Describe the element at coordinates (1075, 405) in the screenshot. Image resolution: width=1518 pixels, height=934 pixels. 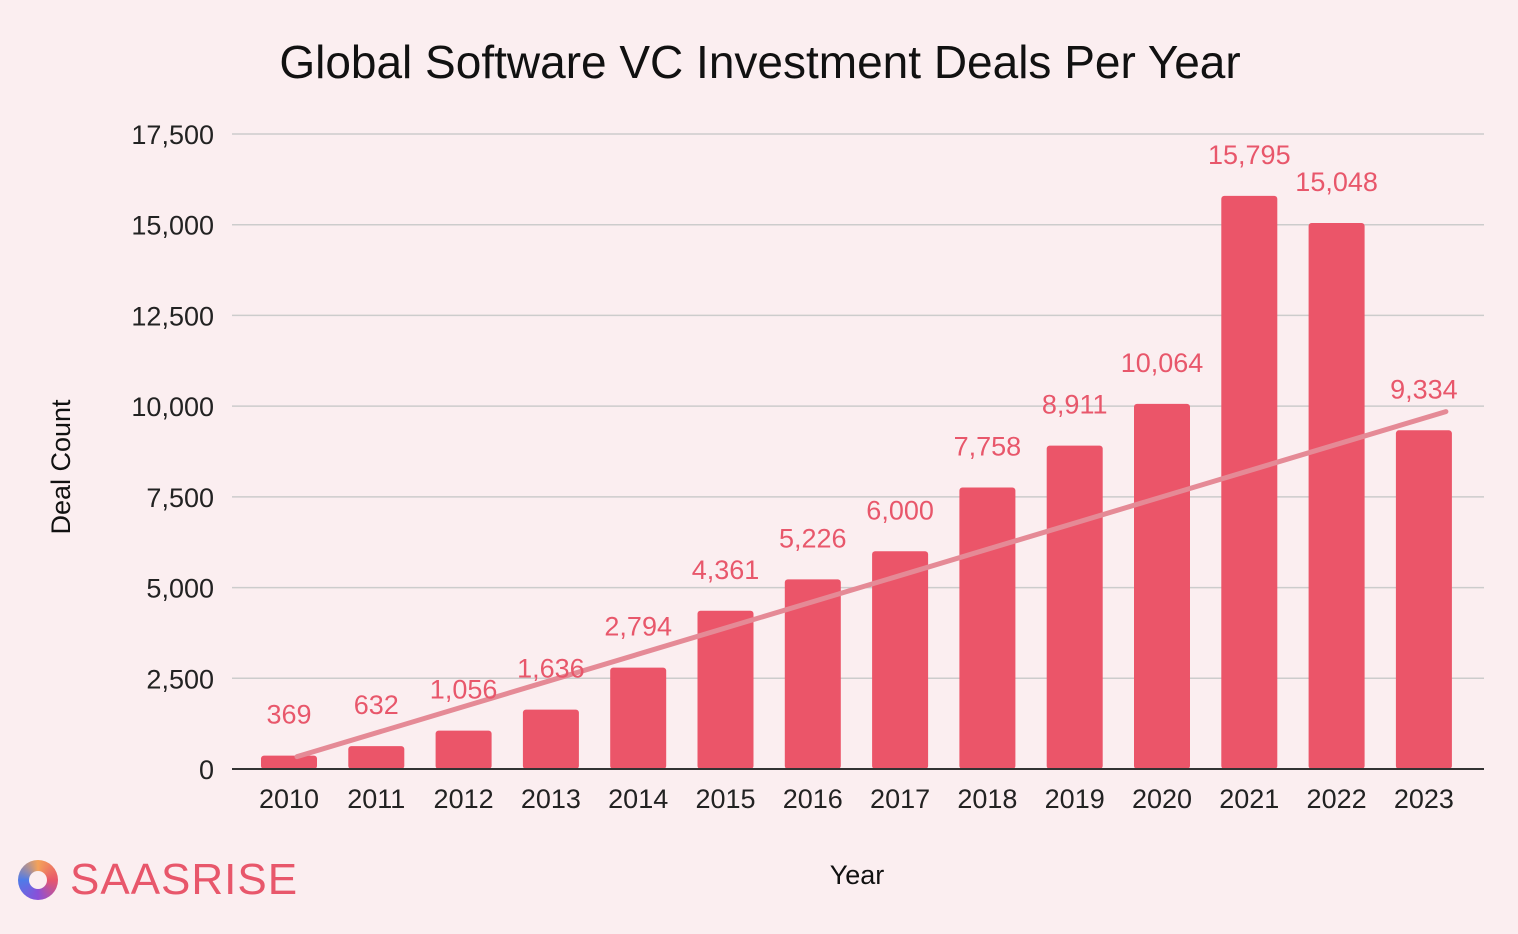
I see `data-label-2019: 8,911` at that location.